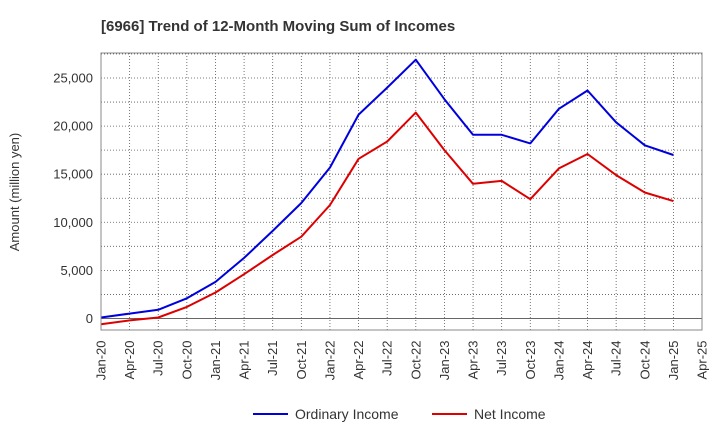  I want to click on x-tick-label: Oct-23, so click(530, 360).